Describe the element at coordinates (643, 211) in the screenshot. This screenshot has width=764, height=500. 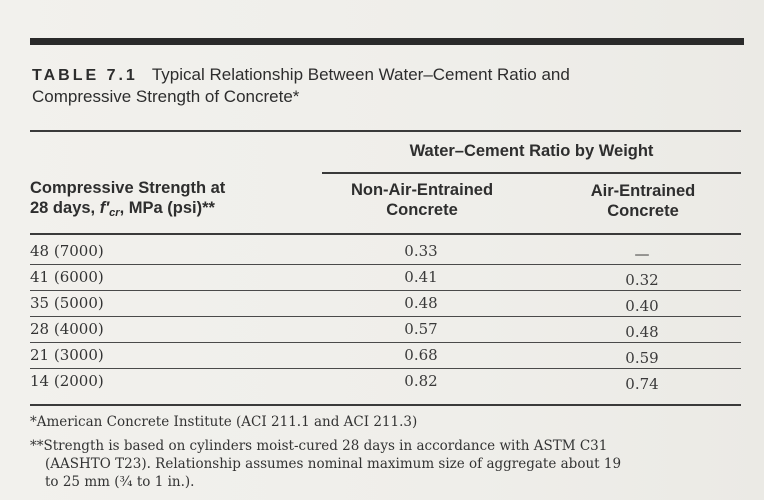
I see `col-header-air-line2: Concrete` at that location.